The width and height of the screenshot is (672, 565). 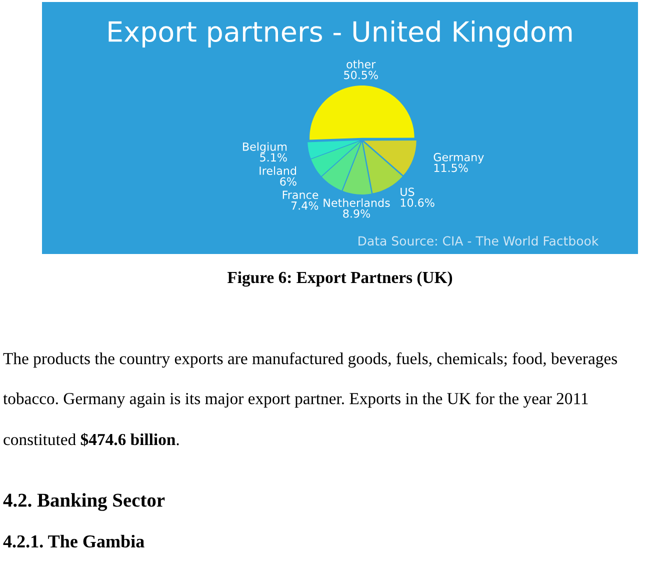 I want to click on data-label: 5.1%, so click(x=273, y=157).